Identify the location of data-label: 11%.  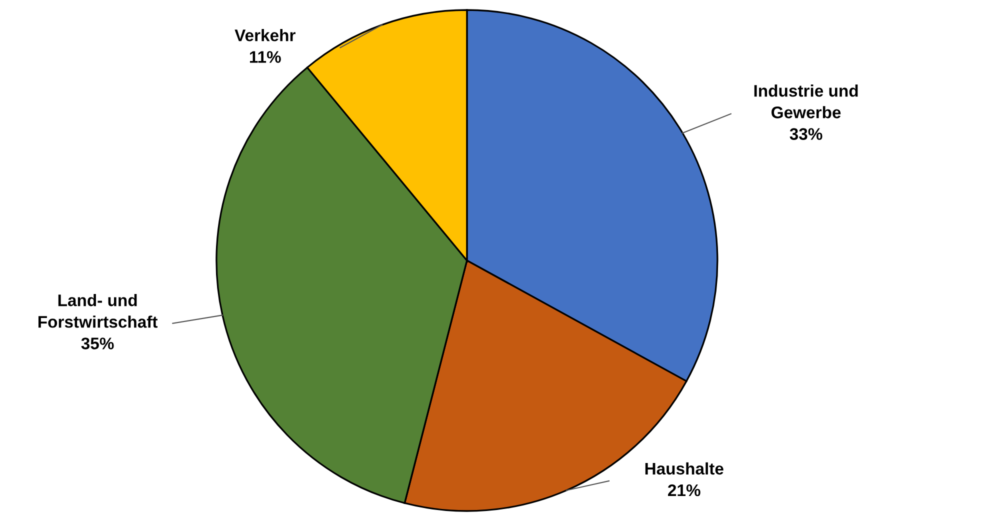
(265, 57).